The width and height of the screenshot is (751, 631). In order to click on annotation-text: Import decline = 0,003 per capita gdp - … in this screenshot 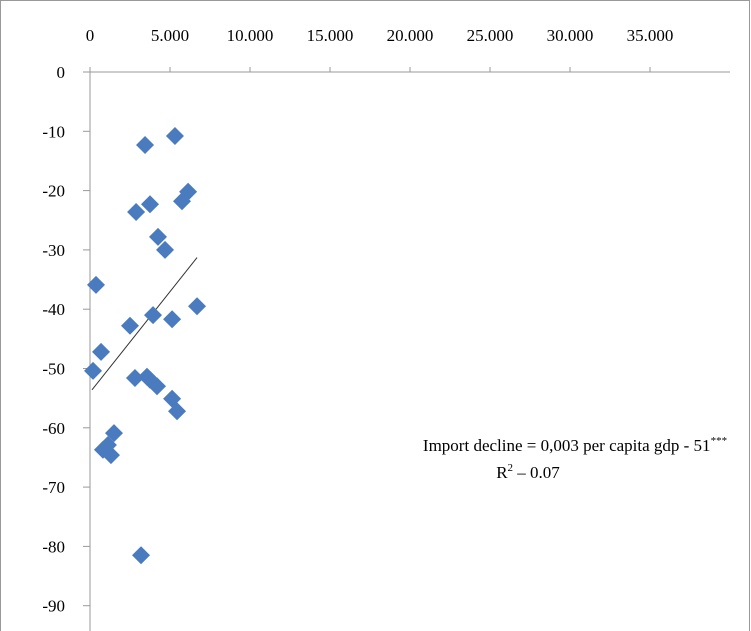, I will do `click(567, 445)`.